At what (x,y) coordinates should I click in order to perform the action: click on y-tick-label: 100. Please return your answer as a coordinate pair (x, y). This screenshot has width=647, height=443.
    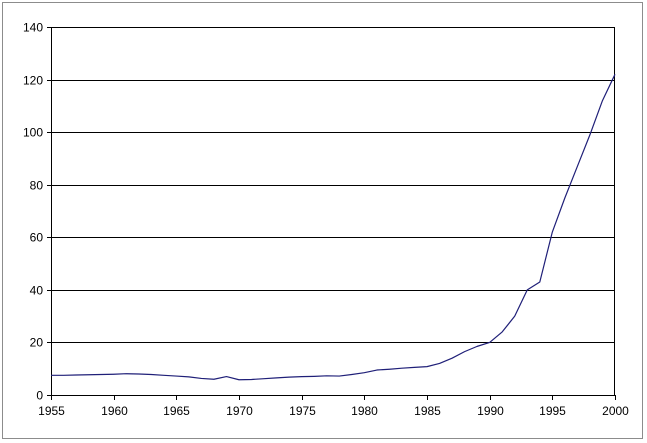
    Looking at the image, I should click on (33, 133).